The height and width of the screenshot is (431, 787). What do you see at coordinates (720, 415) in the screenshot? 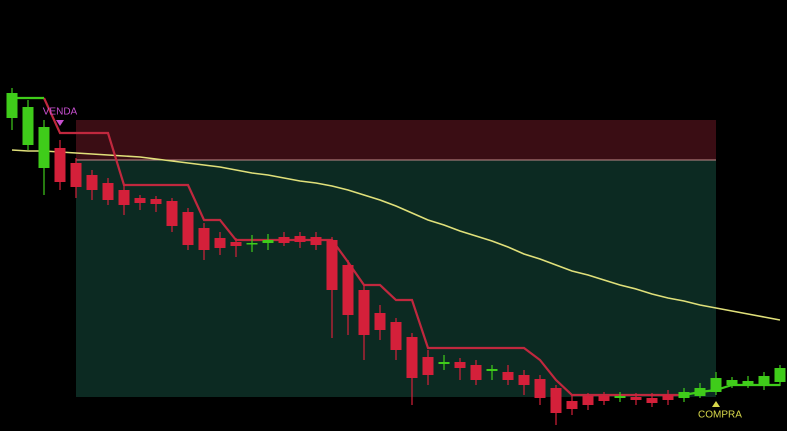
I see `signal-label: COMPRA` at bounding box center [720, 415].